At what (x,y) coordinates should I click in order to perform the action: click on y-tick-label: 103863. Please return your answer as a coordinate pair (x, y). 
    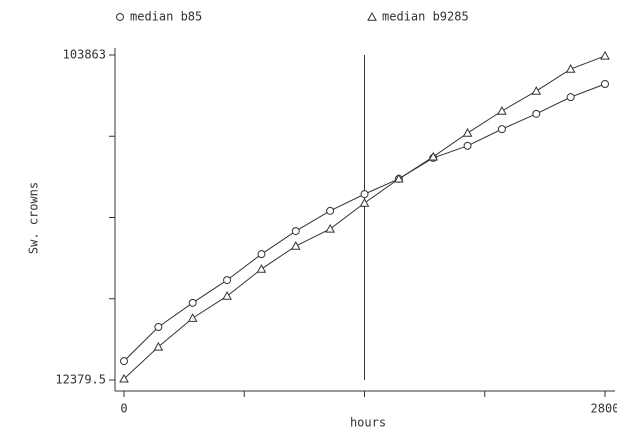
    Looking at the image, I should click on (84, 55).